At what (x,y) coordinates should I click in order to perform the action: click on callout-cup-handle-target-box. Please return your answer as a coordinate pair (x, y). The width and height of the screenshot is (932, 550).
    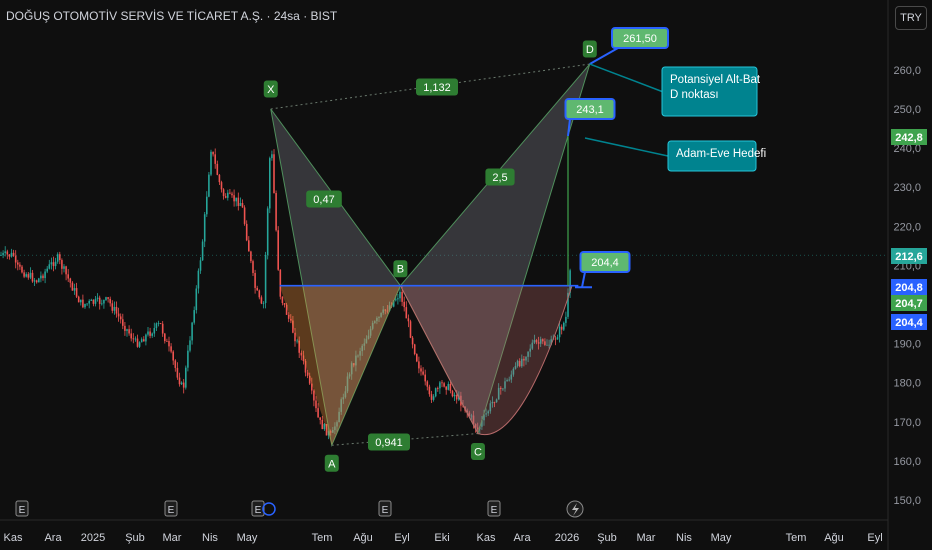
    Looking at the image, I should click on (712, 156).